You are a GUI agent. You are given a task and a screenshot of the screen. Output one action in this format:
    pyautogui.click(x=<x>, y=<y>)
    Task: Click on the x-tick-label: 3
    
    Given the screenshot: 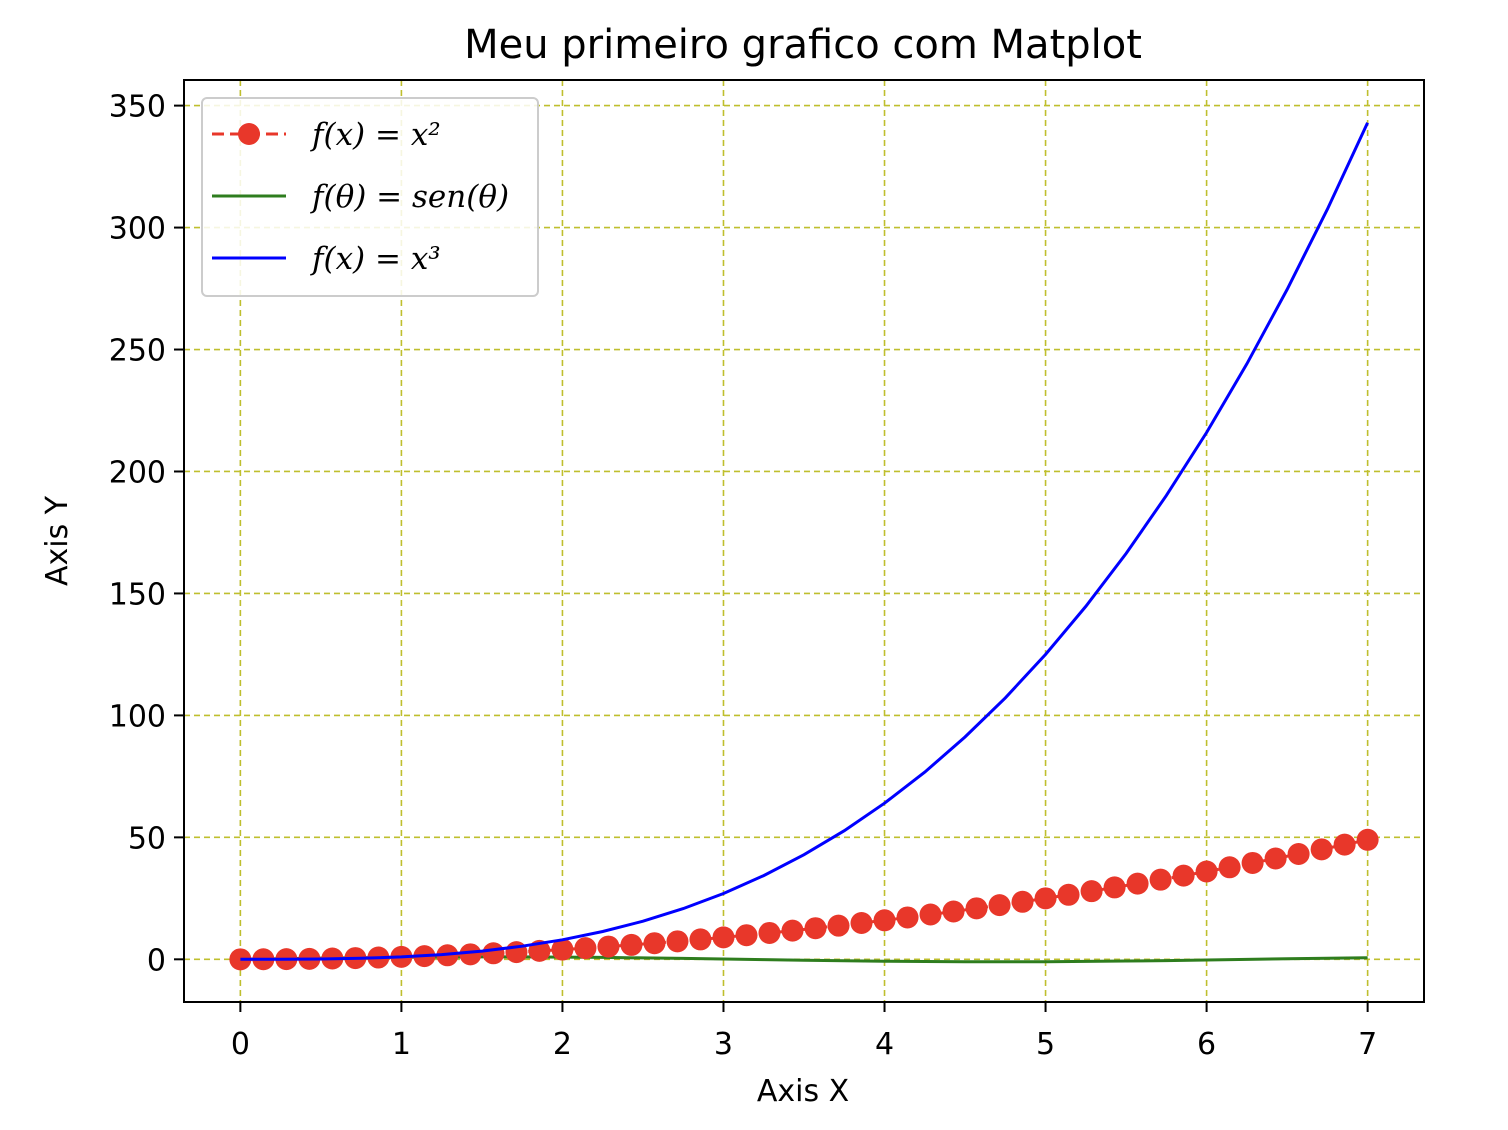 What is the action you would take?
    pyautogui.click(x=723, y=1044)
    